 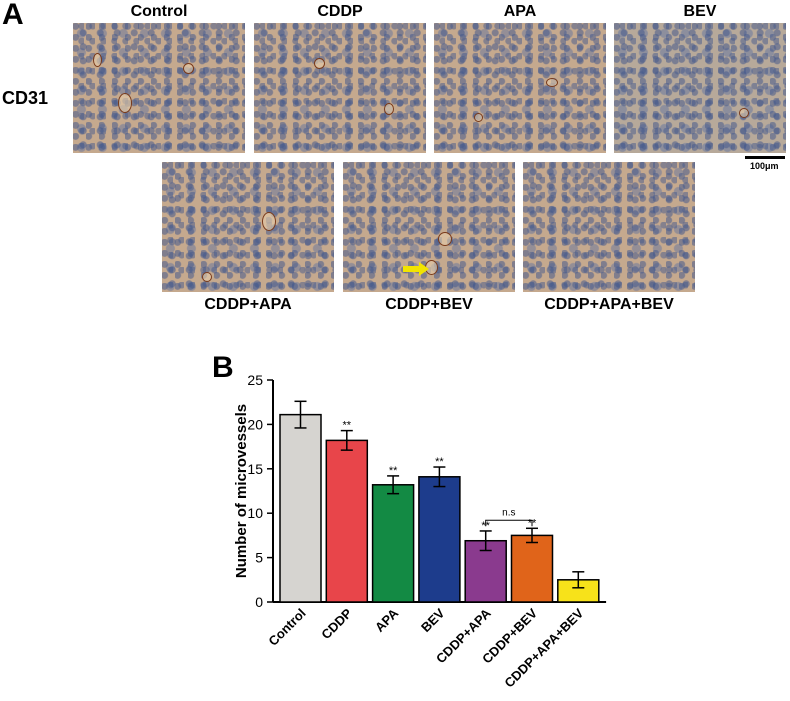 I want to click on label-cddp-apa-bev: CDDP+APA+BEV, so click(x=609, y=304).